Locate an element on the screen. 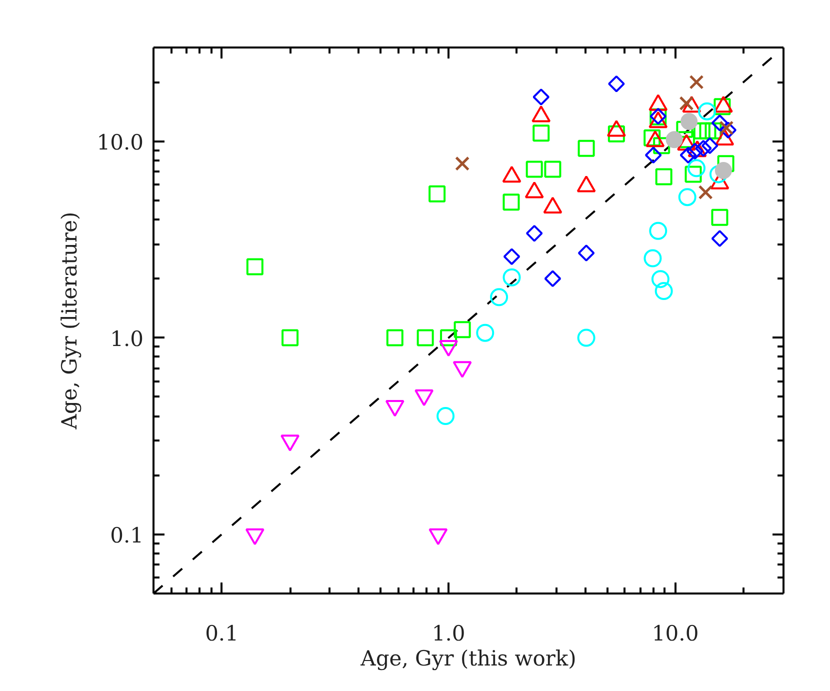 The height and width of the screenshot is (691, 830). x-tick-label: 10.0 is located at coordinates (675, 634).